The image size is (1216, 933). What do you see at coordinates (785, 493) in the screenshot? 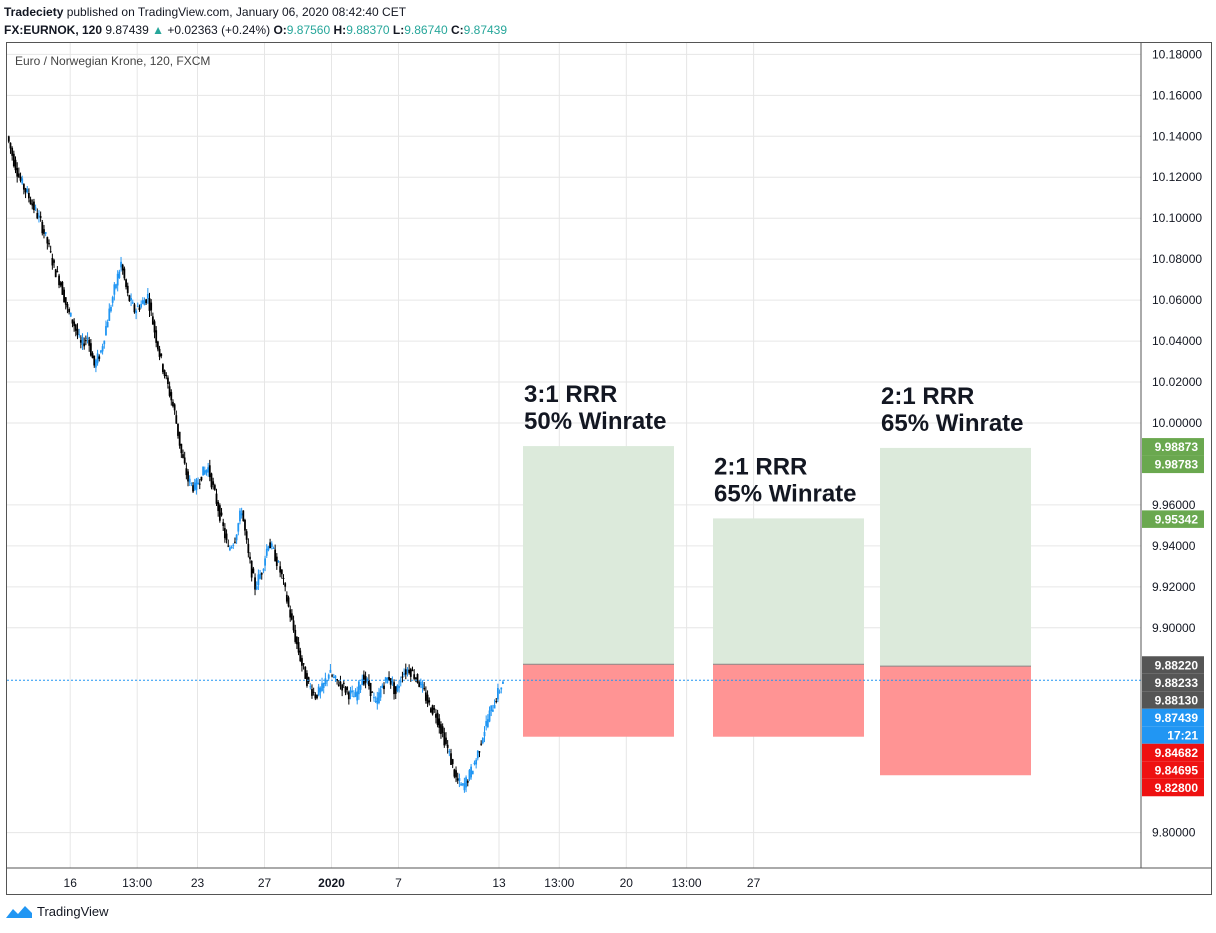
I see `winrate-label: 65% Winrate` at bounding box center [785, 493].